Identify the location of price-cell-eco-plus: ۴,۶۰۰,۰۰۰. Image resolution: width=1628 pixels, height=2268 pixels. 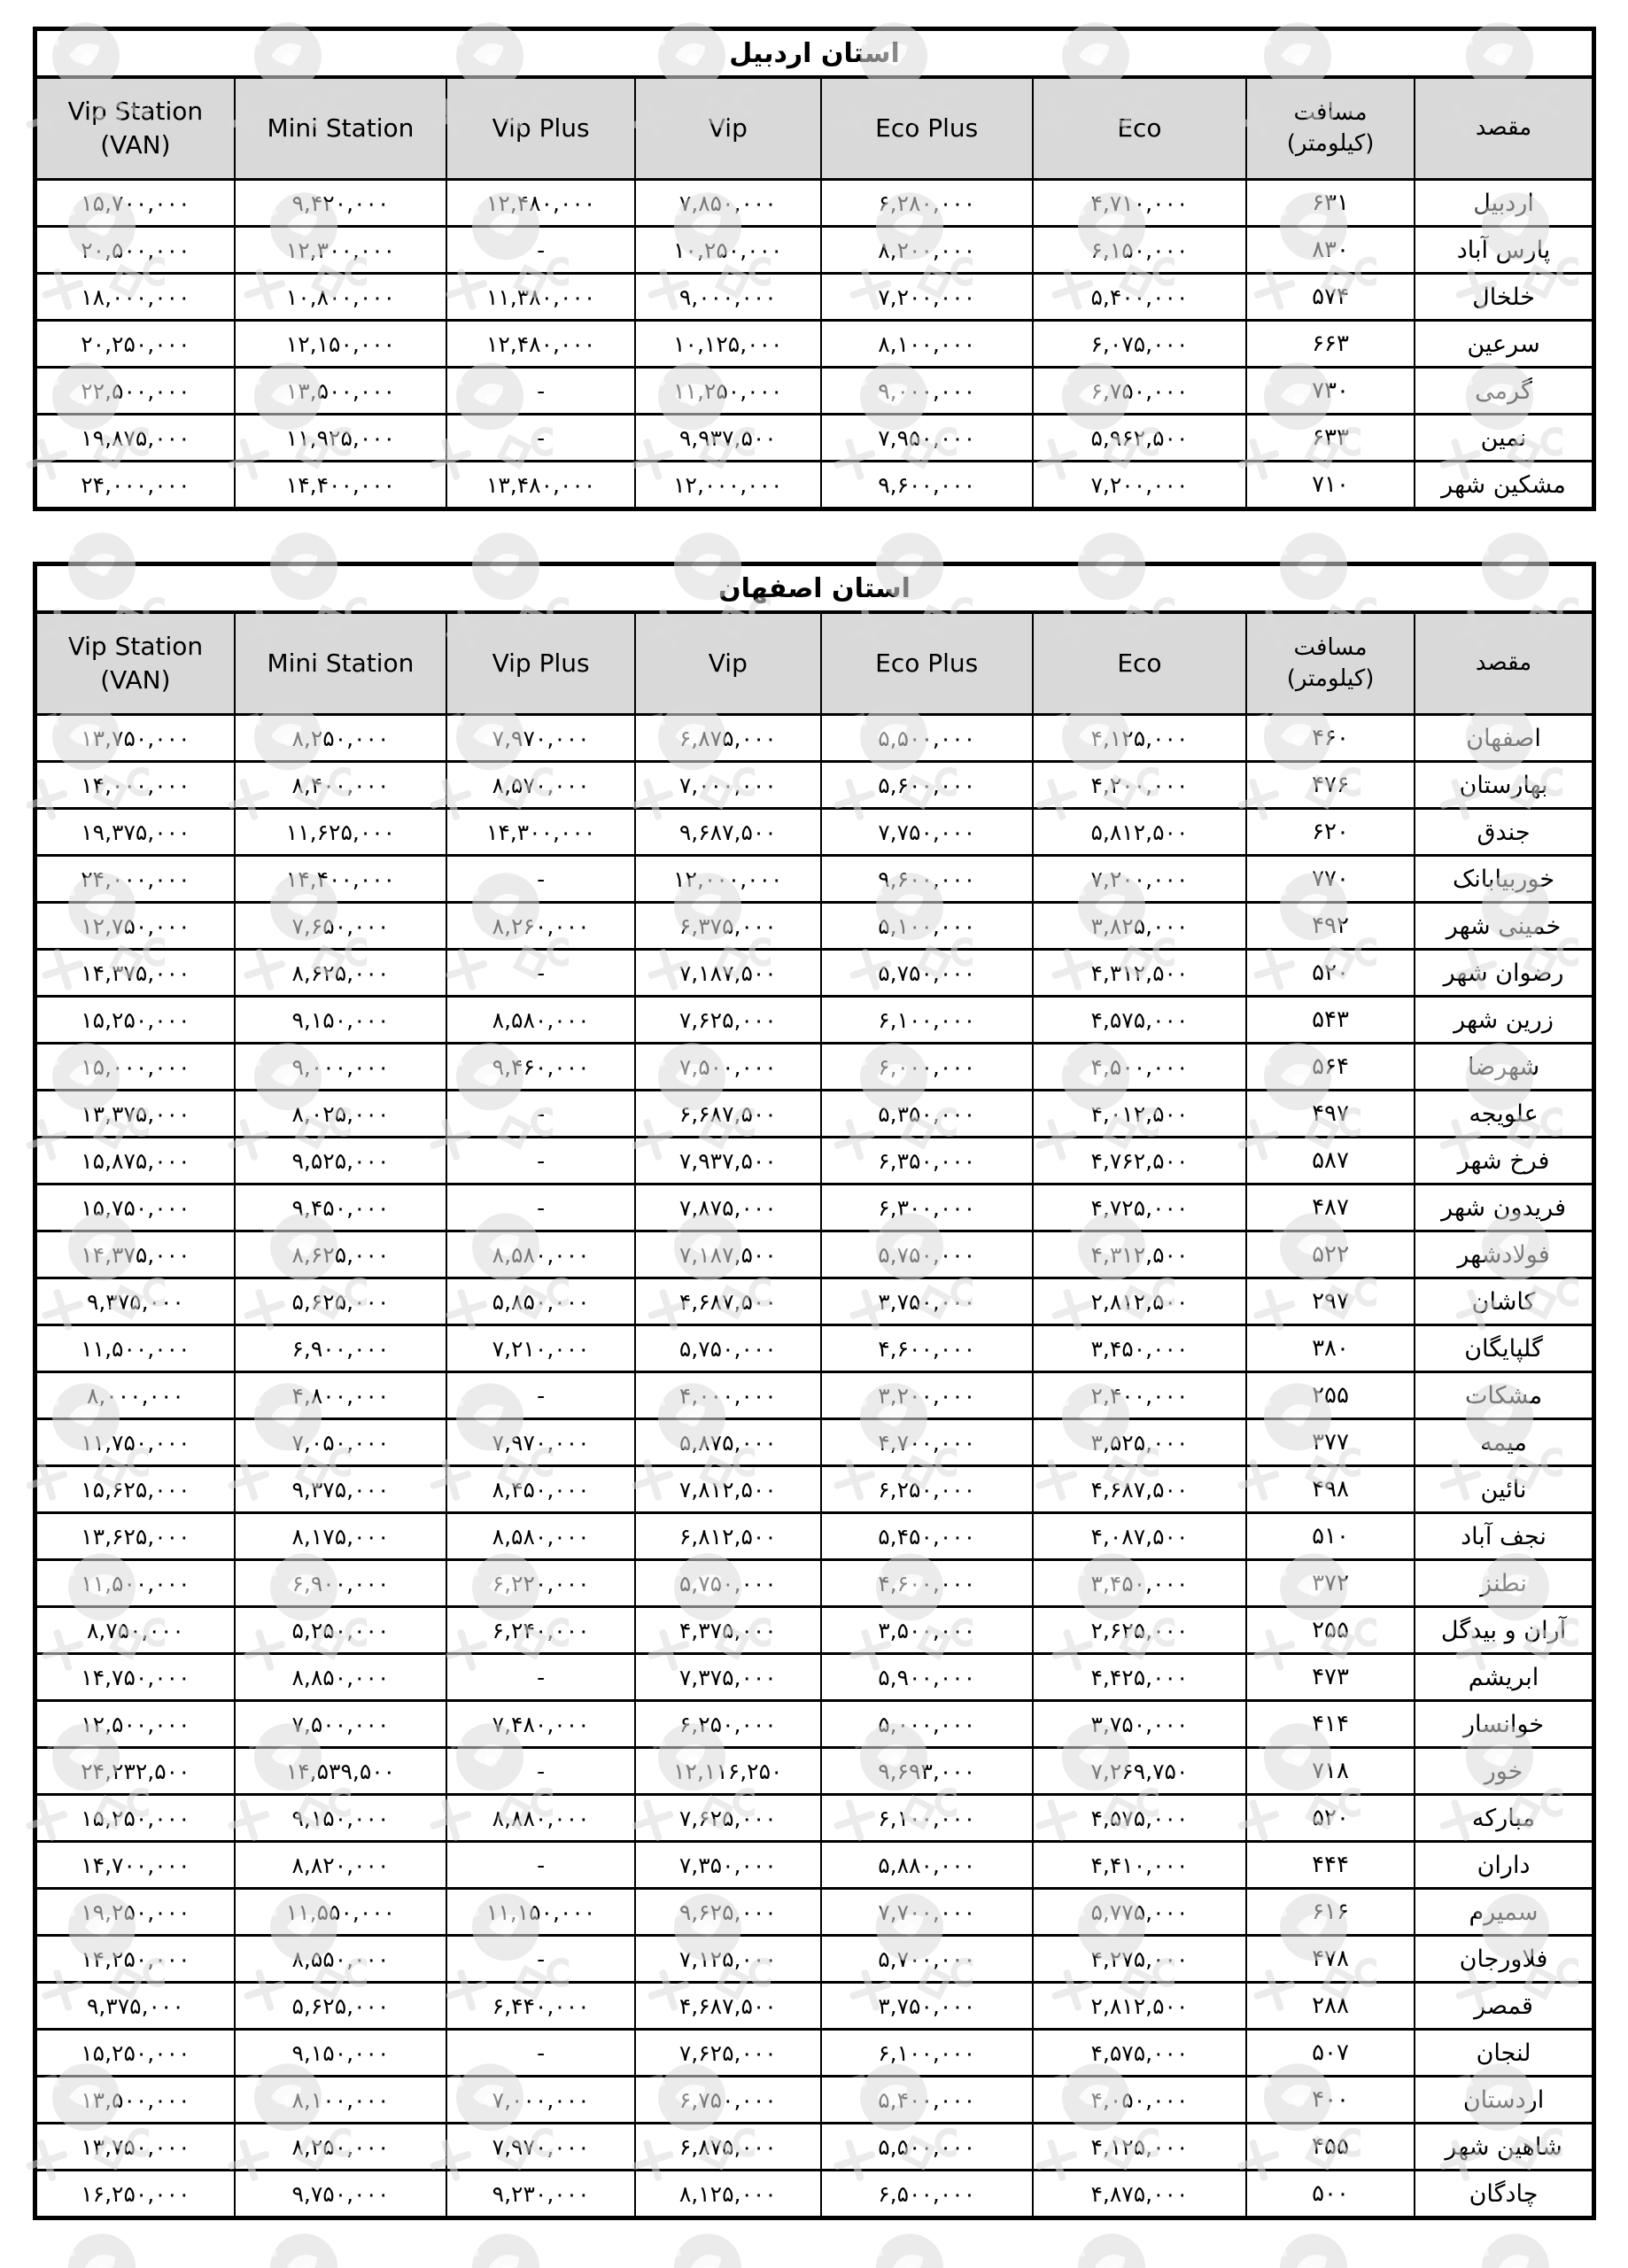
(926, 1348).